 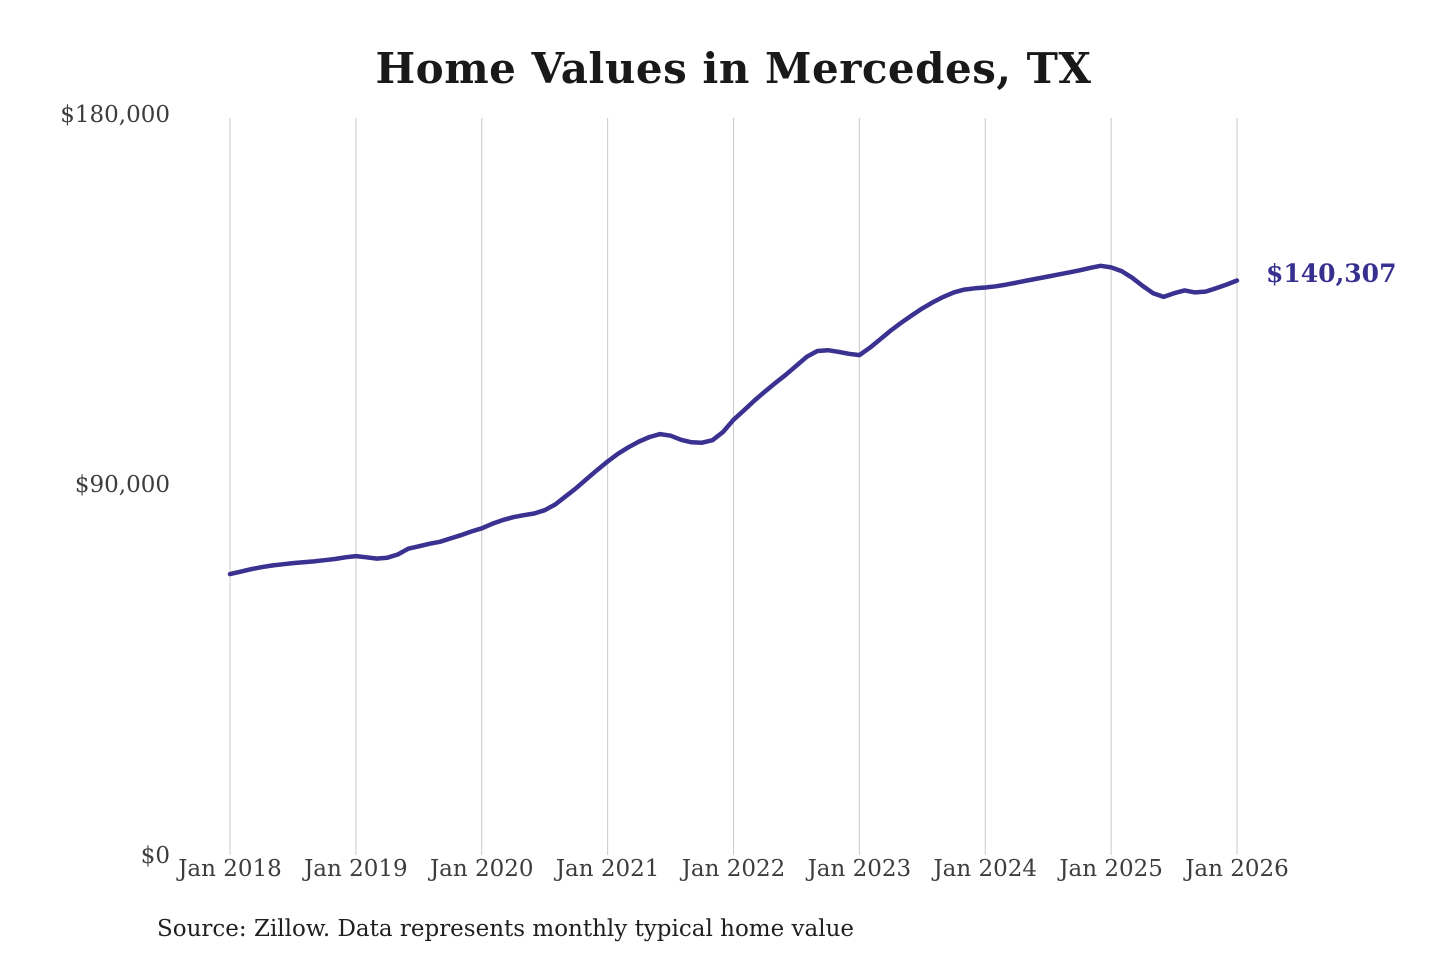 What do you see at coordinates (230, 869) in the screenshot?
I see `x-tick-label: Jan 2018` at bounding box center [230, 869].